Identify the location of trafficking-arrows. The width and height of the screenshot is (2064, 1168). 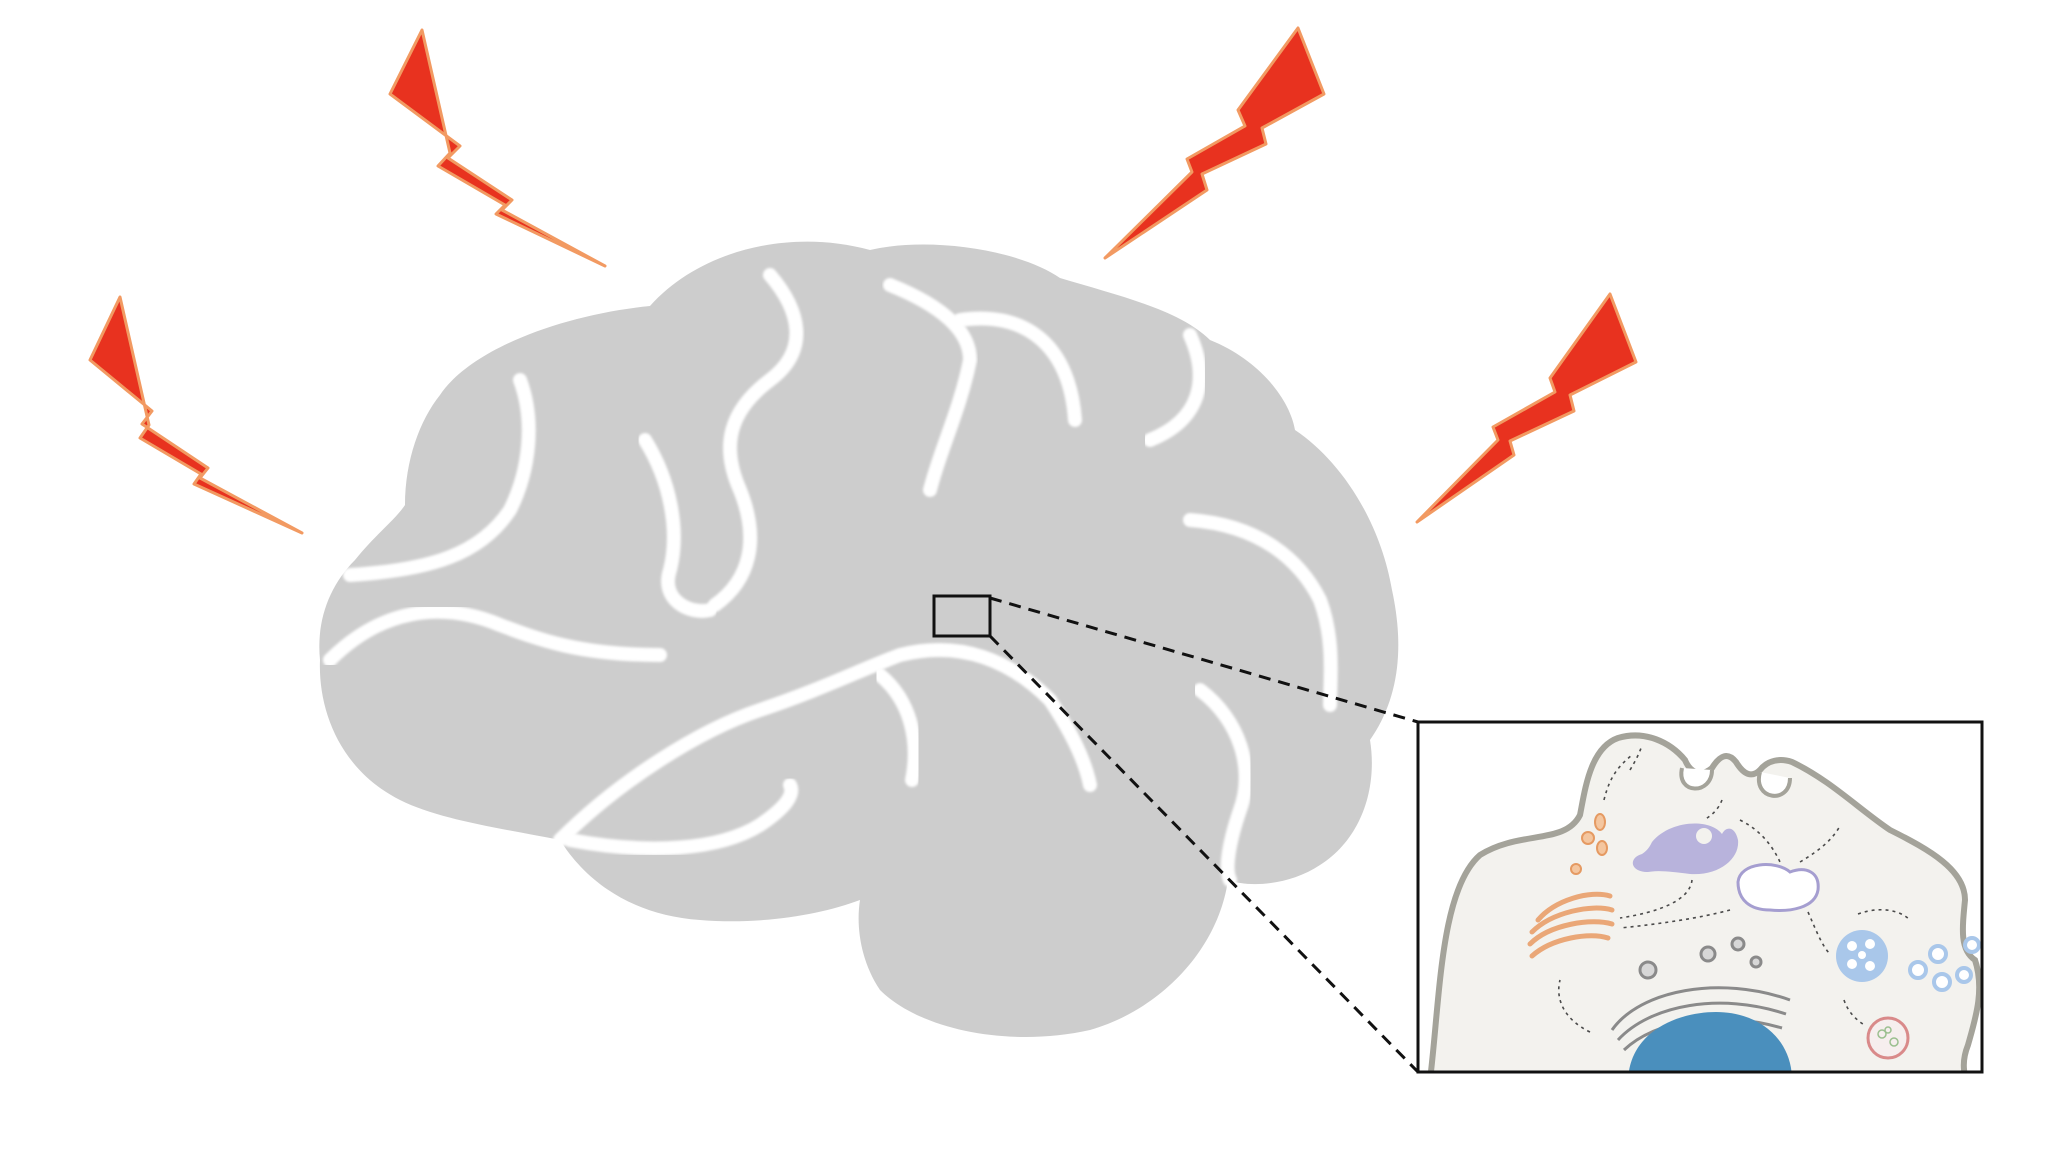
(1734, 888).